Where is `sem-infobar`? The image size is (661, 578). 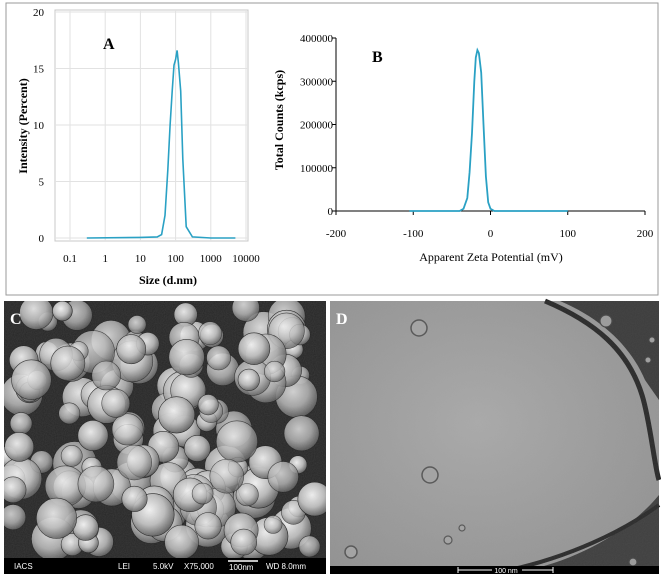
sem-infobar is located at coordinates (165, 566).